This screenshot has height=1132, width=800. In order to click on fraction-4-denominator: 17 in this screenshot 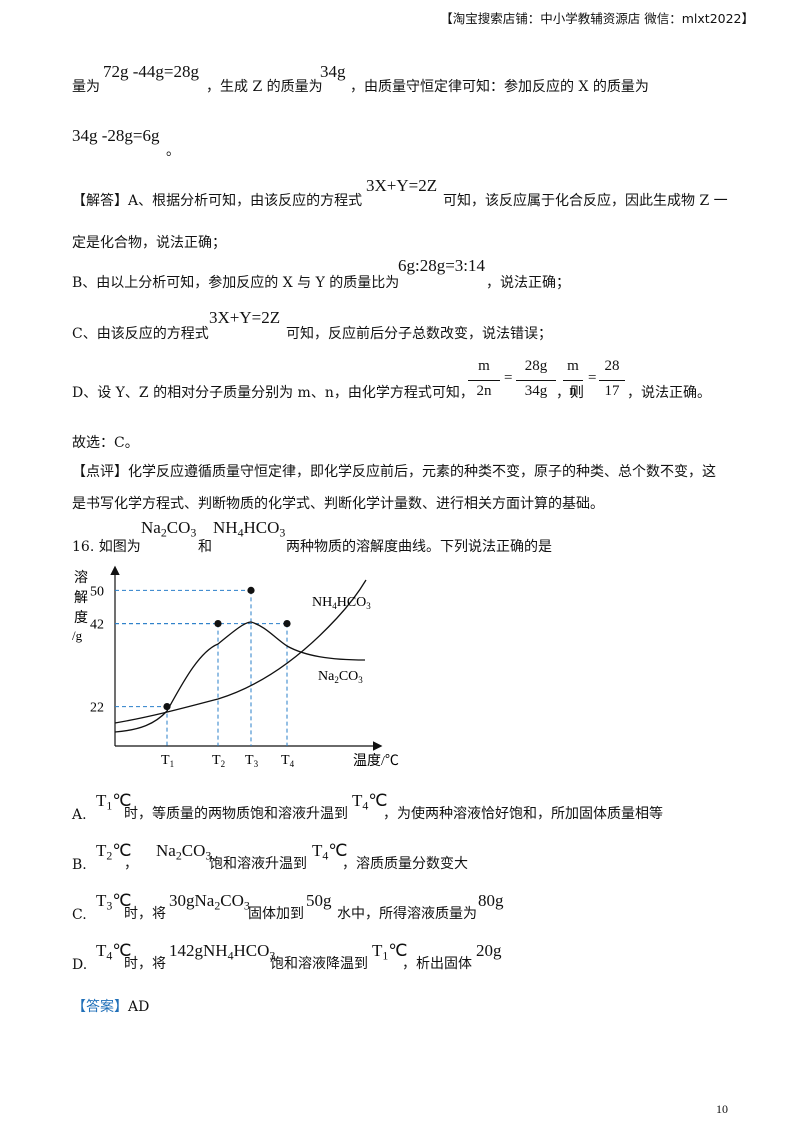, I will do `click(612, 391)`.